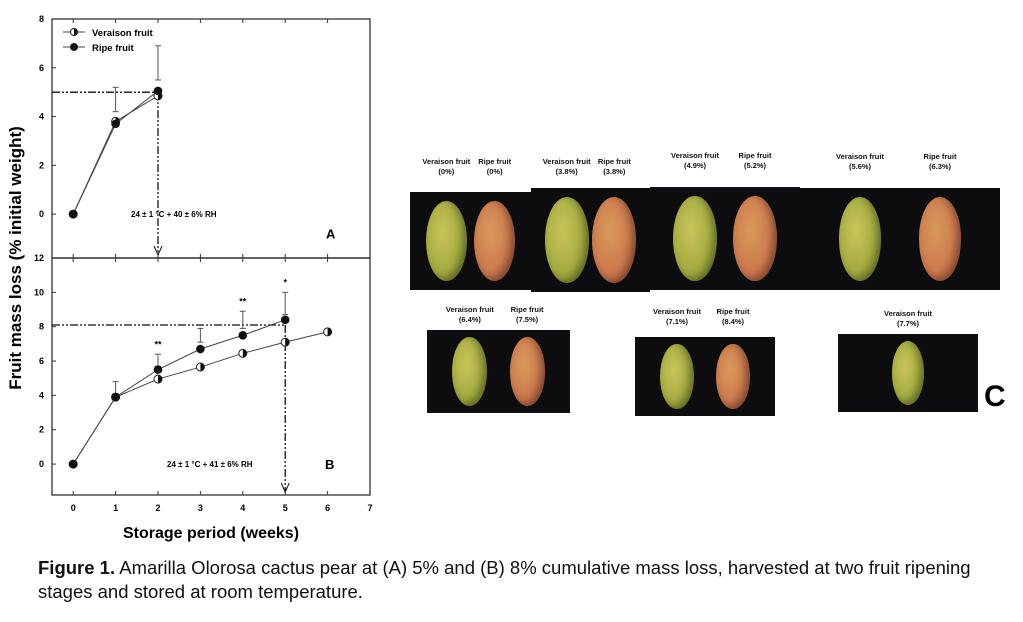  What do you see at coordinates (860, 166) in the screenshot?
I see `mass-loss-percent: (5.6%)` at bounding box center [860, 166].